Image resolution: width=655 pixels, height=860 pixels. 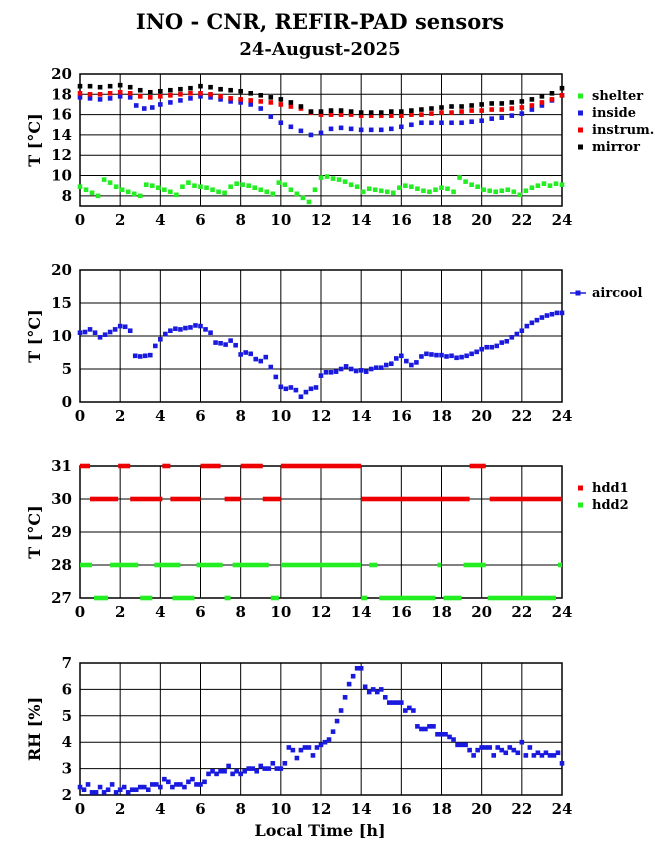 I want to click on x-tick-label: 20, so click(x=481, y=220).